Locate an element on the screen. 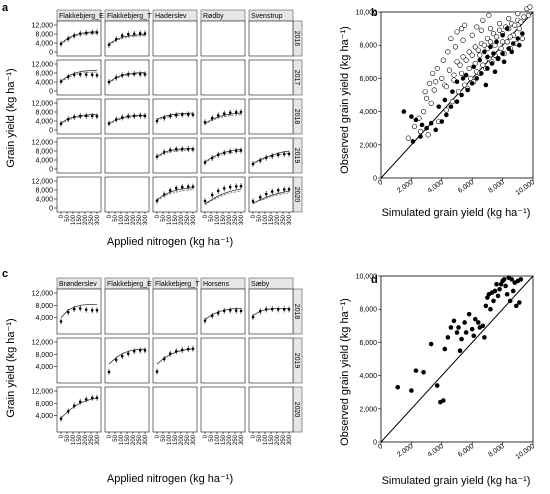  y-tick-label: 10,000 is located at coordinates (367, 13).